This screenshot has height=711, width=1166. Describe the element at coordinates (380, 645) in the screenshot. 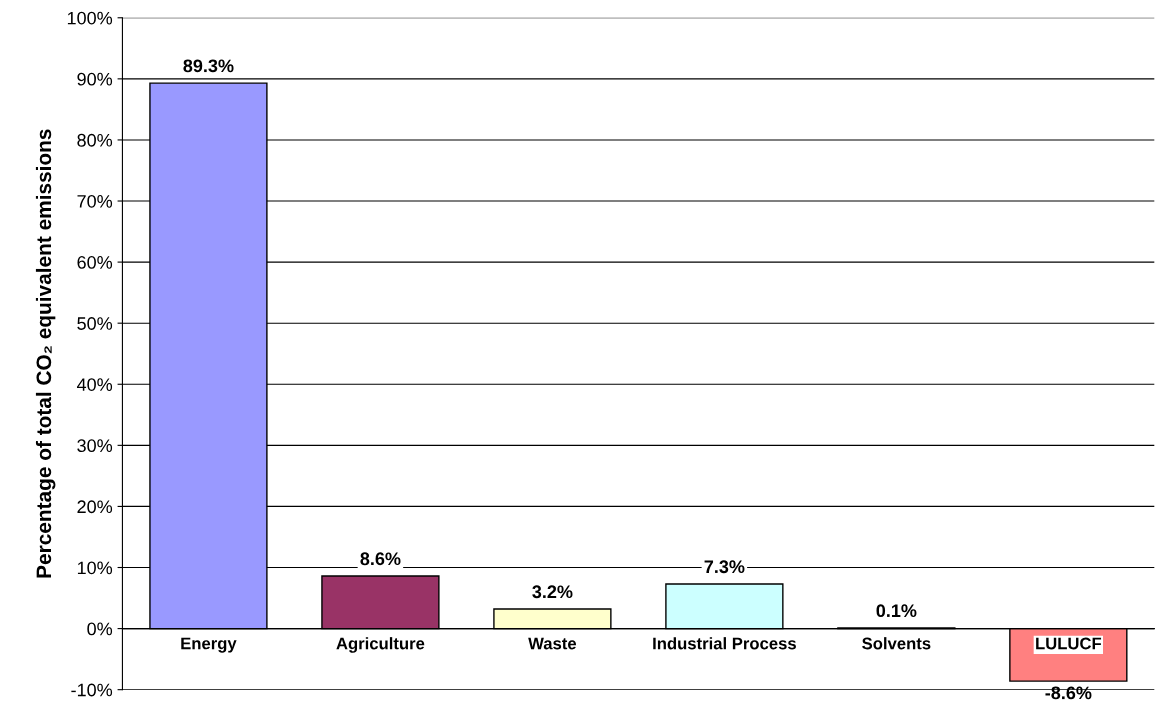

I see `x-tick-label: Agriculture` at that location.